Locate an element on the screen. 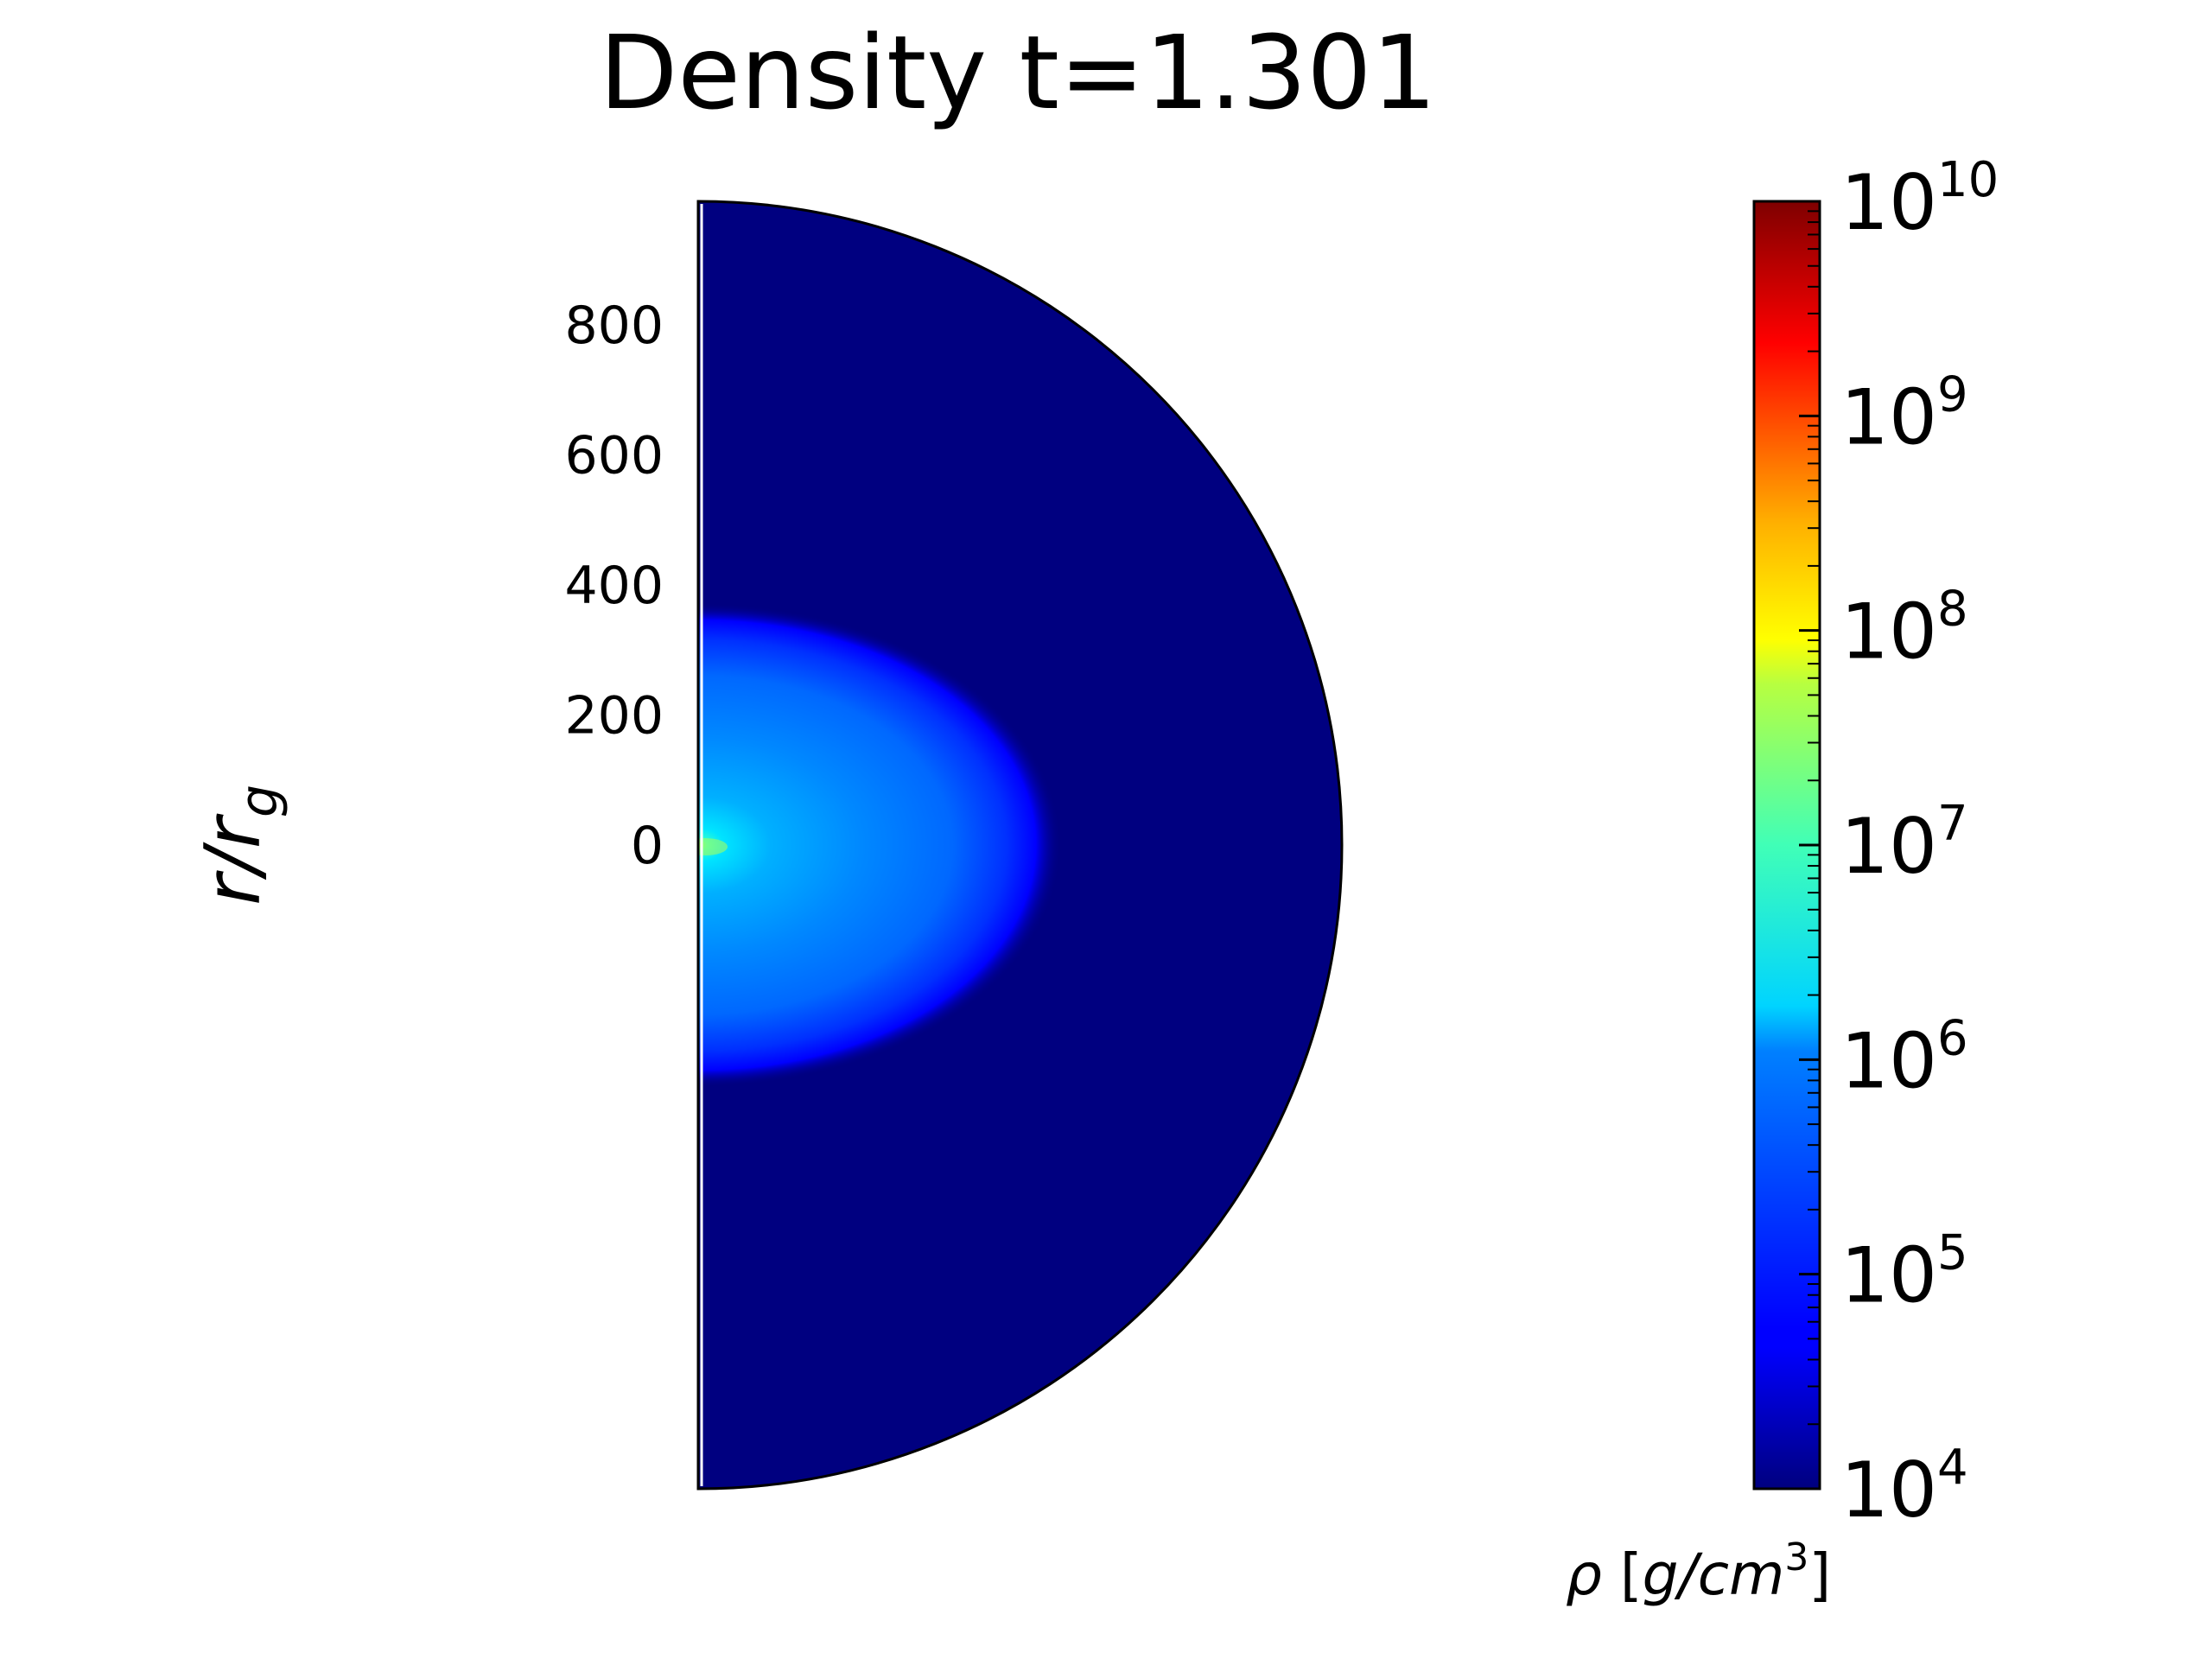  colorbar-tick-label: 10⁵ is located at coordinates (1904, 1272).